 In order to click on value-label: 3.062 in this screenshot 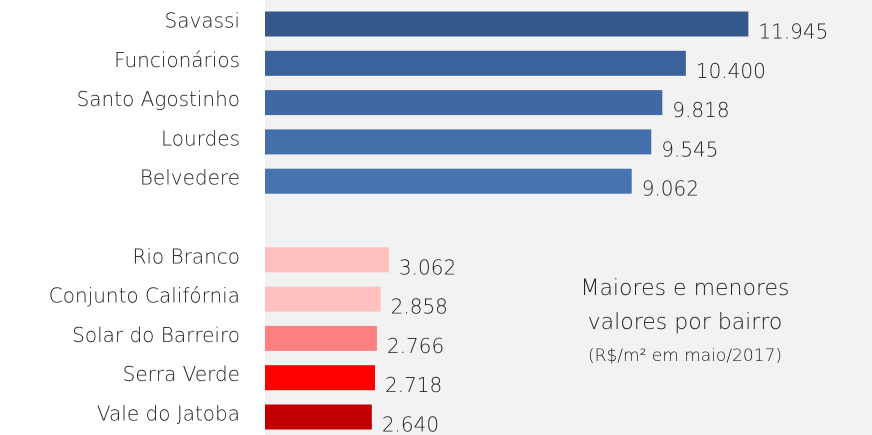, I will do `click(427, 267)`.